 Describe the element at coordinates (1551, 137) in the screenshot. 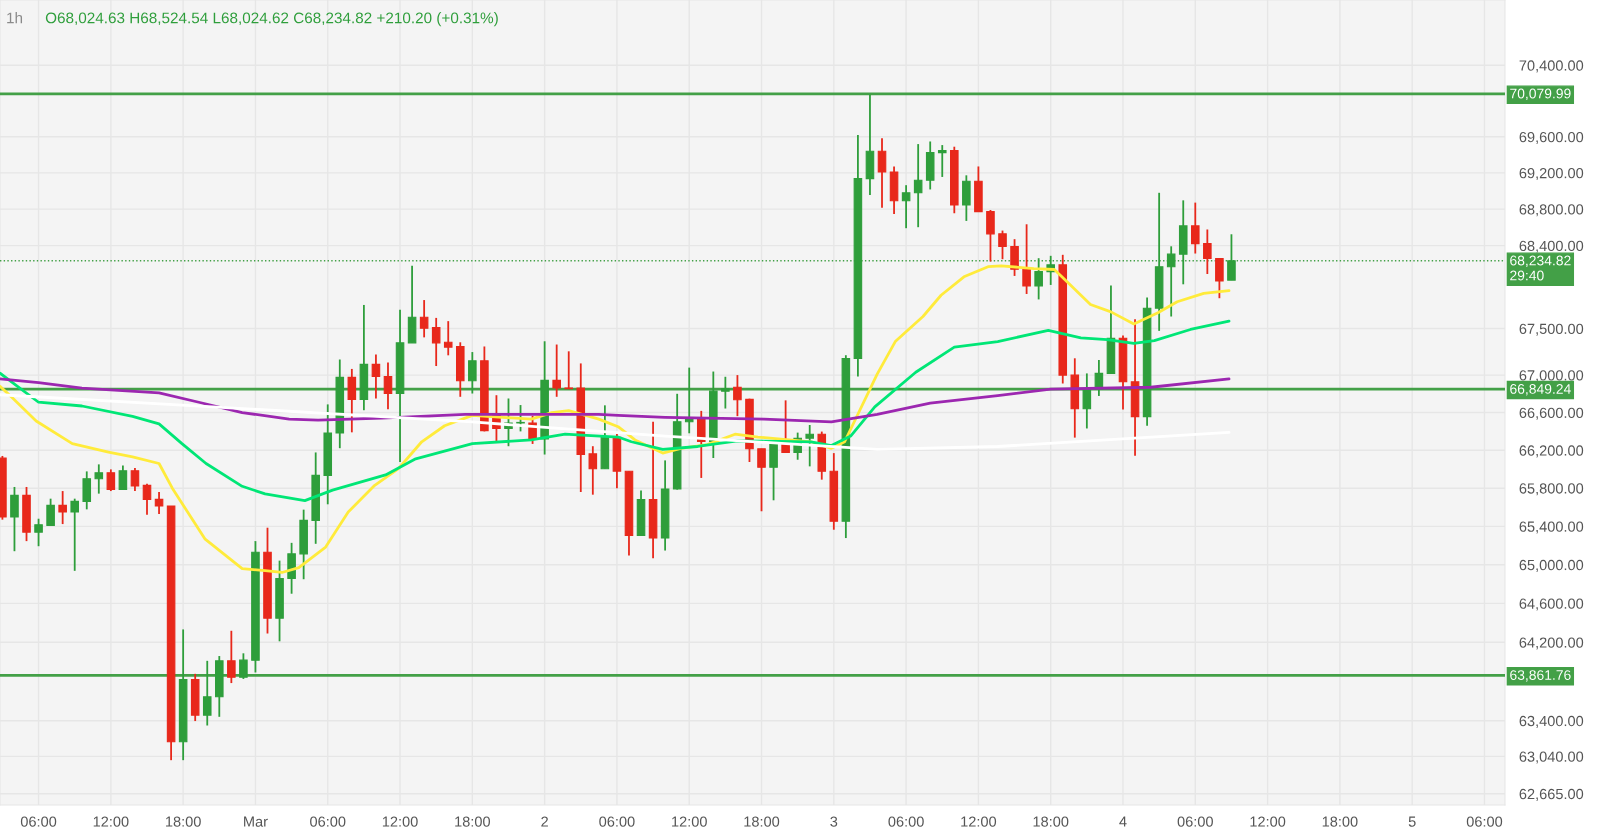

I see `y-tick-label: 69,600.00` at that location.